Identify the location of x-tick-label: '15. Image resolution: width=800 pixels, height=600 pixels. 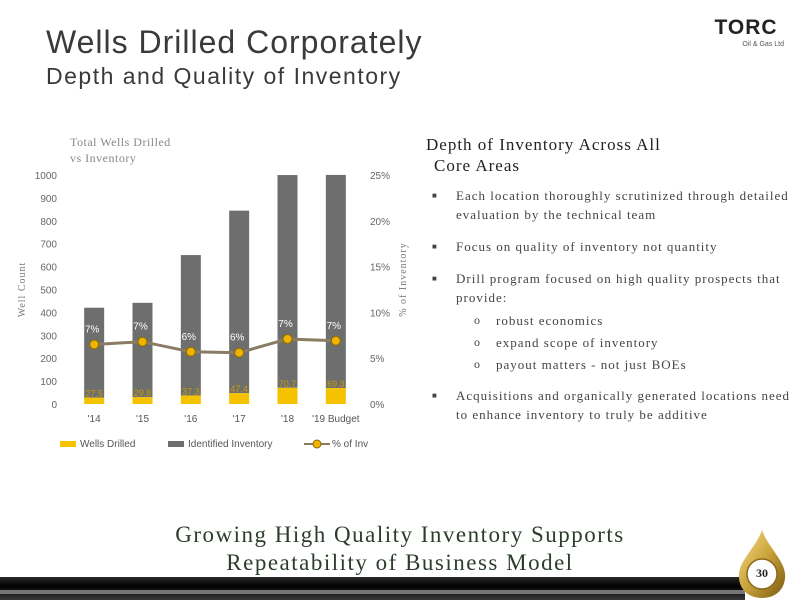
(142, 419).